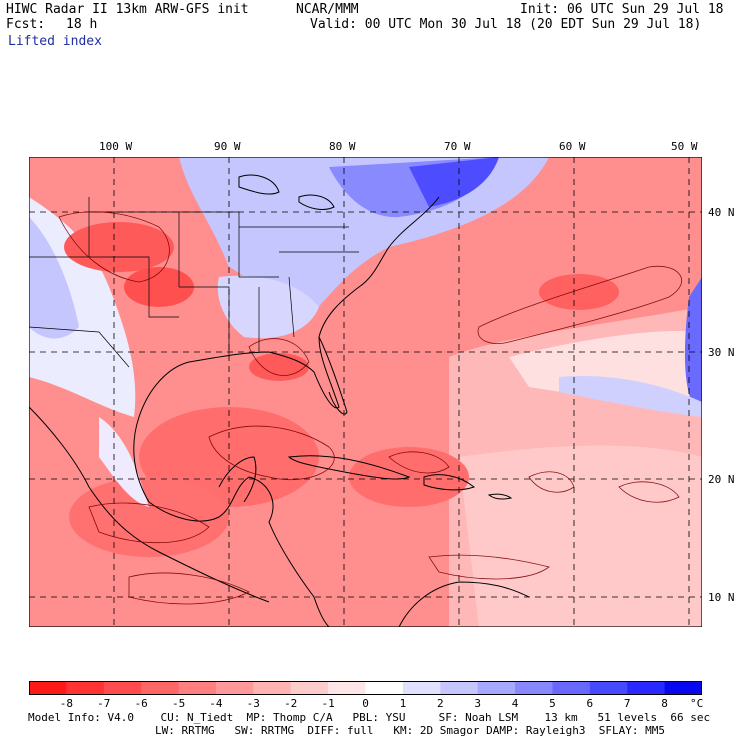 The image size is (740, 740). I want to click on color-bar-tick-label: -2, so click(291, 703).